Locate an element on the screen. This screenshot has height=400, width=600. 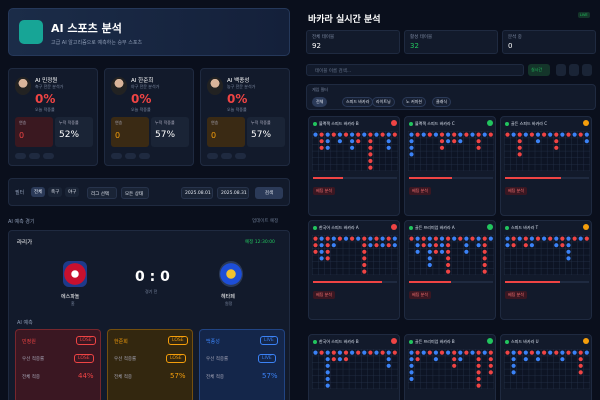
table-card: 블랙잭 스피드 바카라 B 베팅 분석 is located at coordinates (354, 166).